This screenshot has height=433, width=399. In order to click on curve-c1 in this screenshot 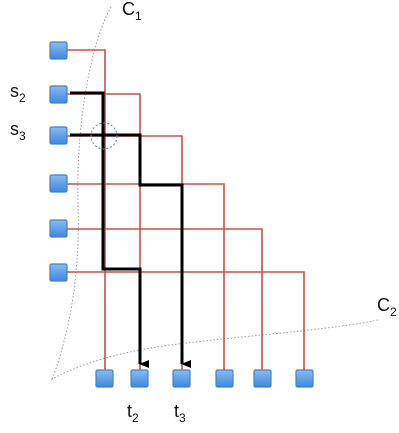, I will do `click(81, 193)`.